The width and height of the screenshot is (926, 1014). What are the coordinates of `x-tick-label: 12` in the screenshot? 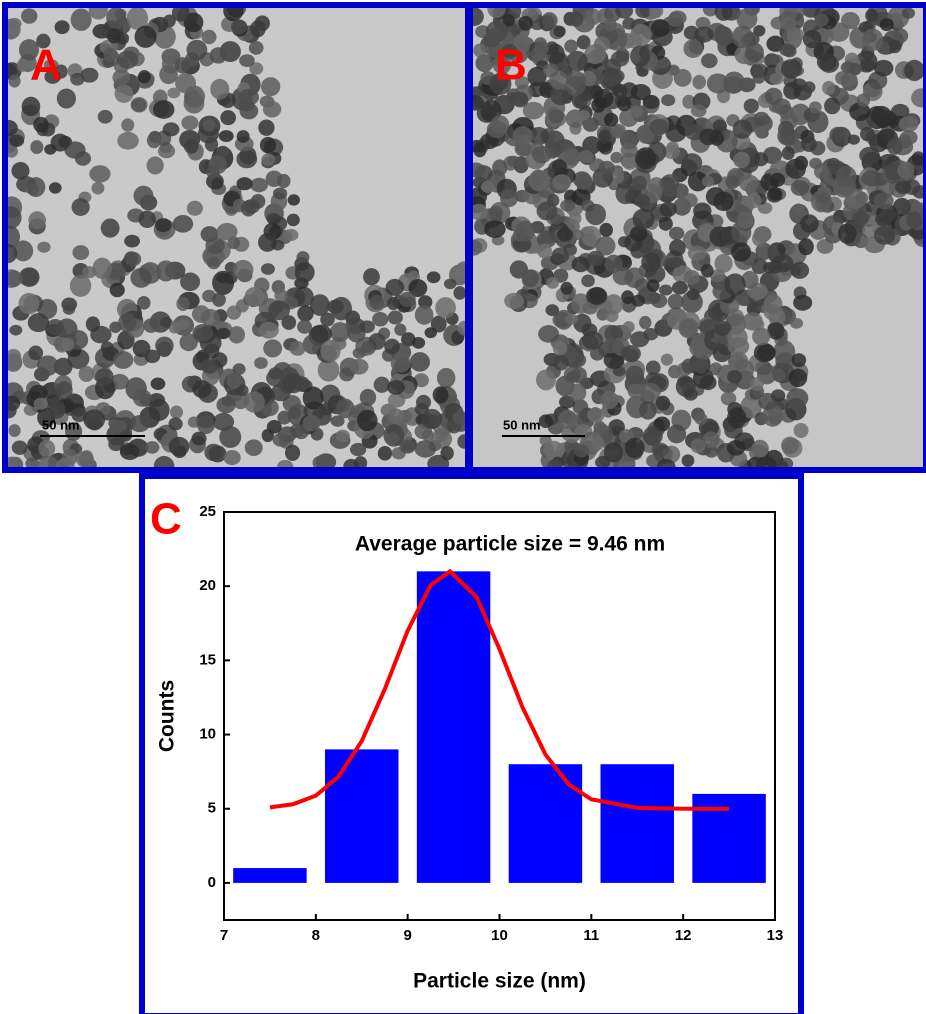 It's located at (683, 935).